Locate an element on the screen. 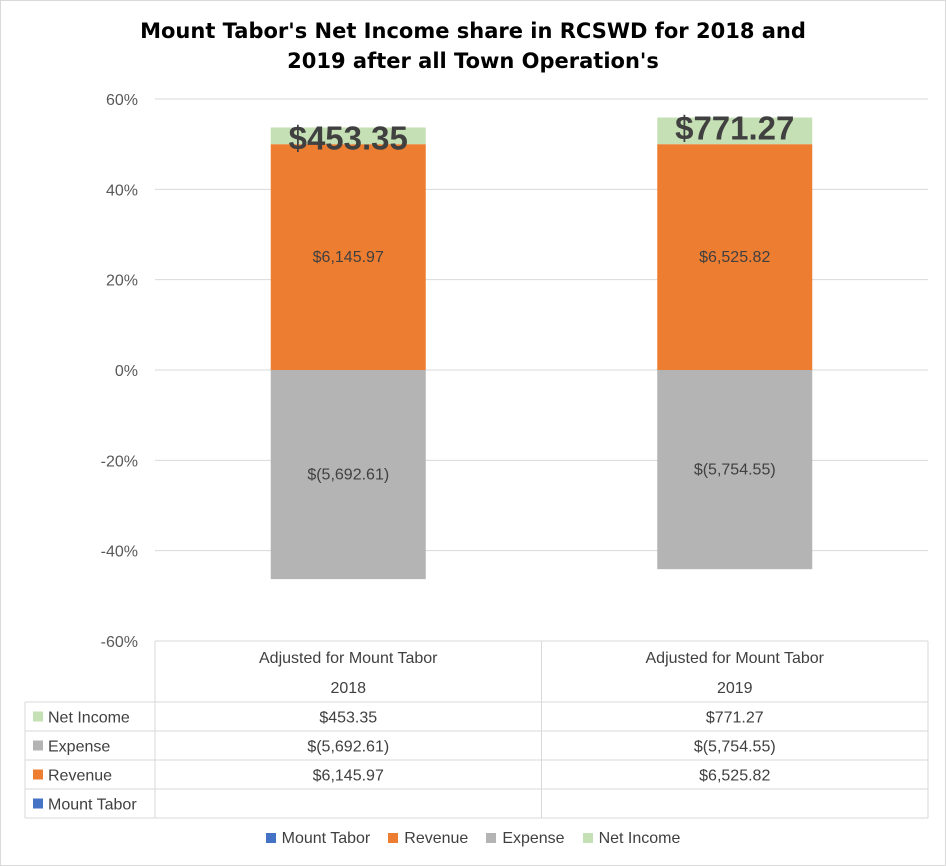 This screenshot has height=866, width=946. legend-item: Revenue is located at coordinates (428, 839).